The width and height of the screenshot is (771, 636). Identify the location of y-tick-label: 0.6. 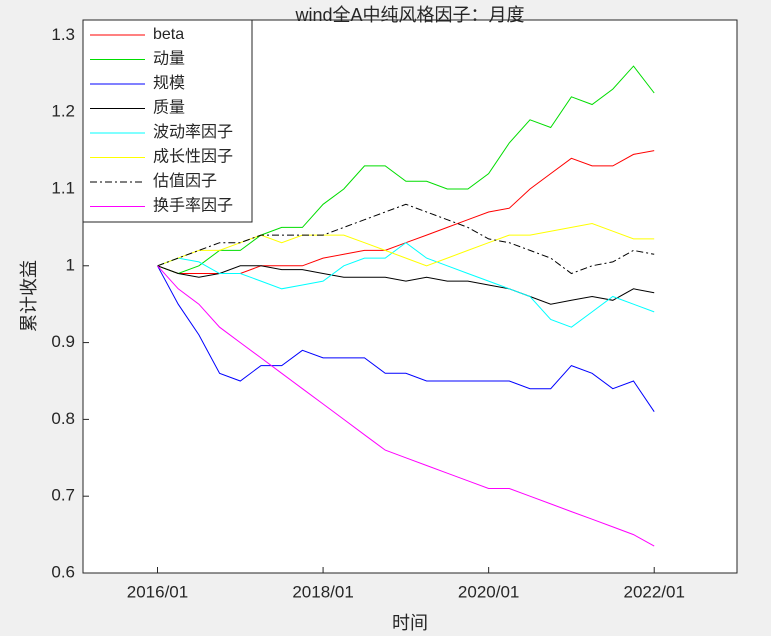
(63, 571).